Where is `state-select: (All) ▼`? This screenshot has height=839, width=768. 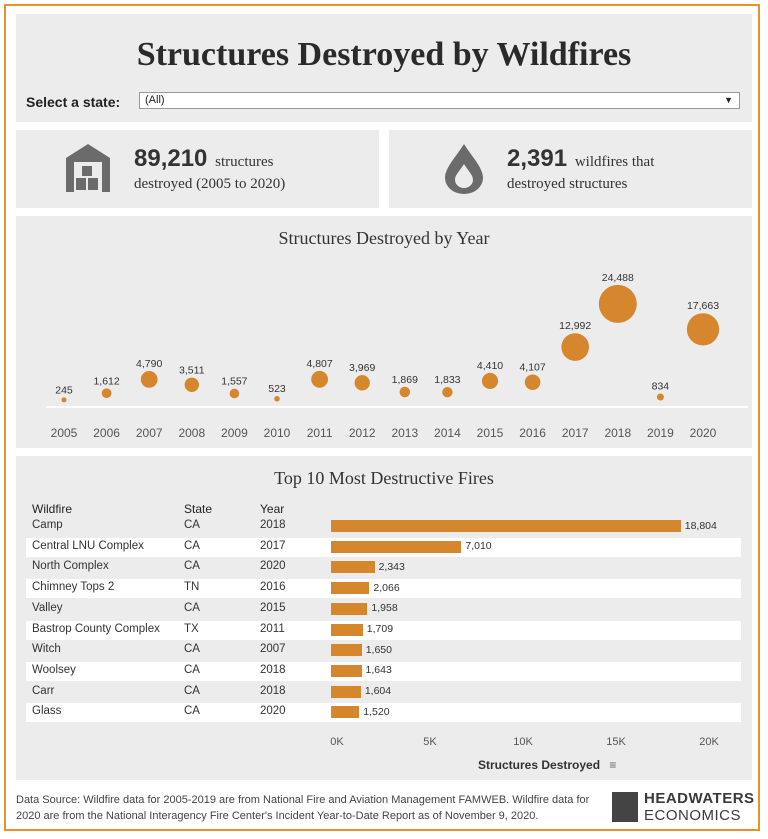 state-select: (All) ▼ is located at coordinates (439, 100).